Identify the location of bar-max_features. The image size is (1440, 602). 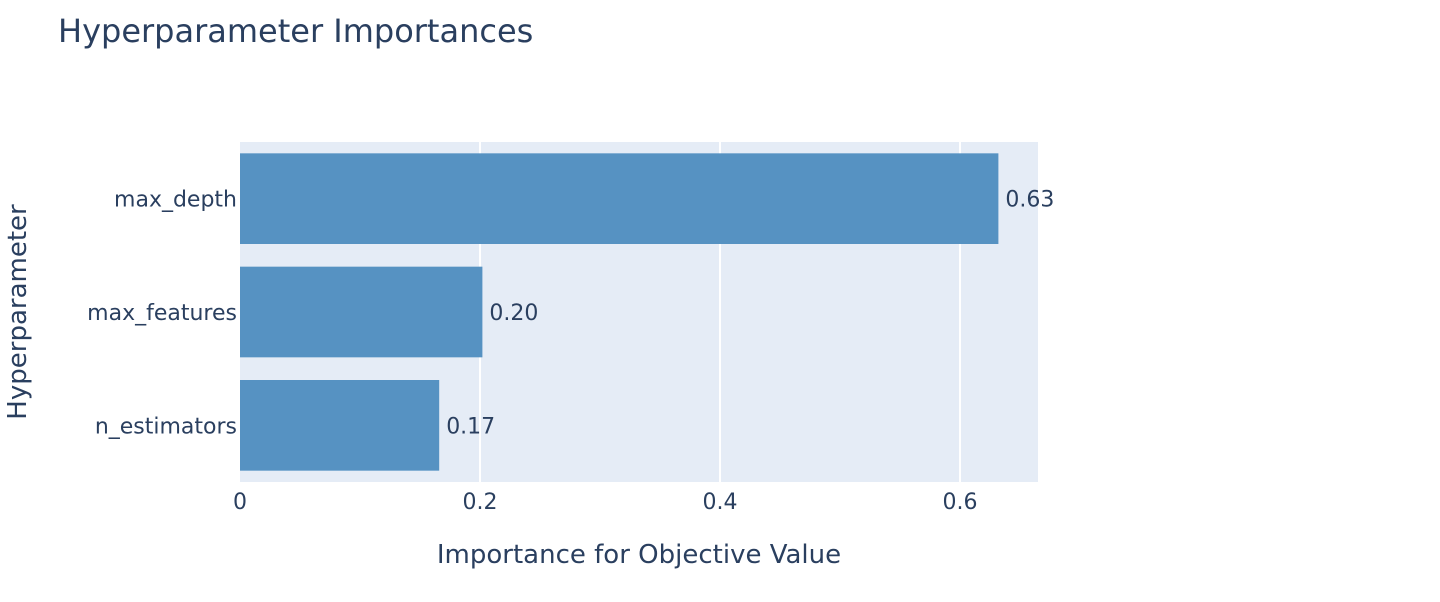
(361, 312).